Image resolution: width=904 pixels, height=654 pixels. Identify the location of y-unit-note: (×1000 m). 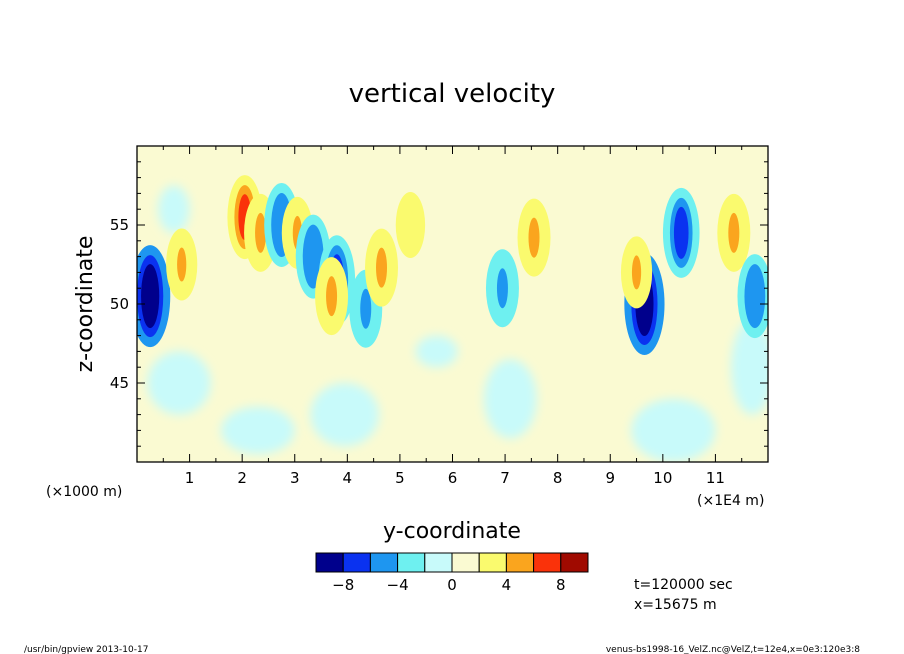
(84, 492).